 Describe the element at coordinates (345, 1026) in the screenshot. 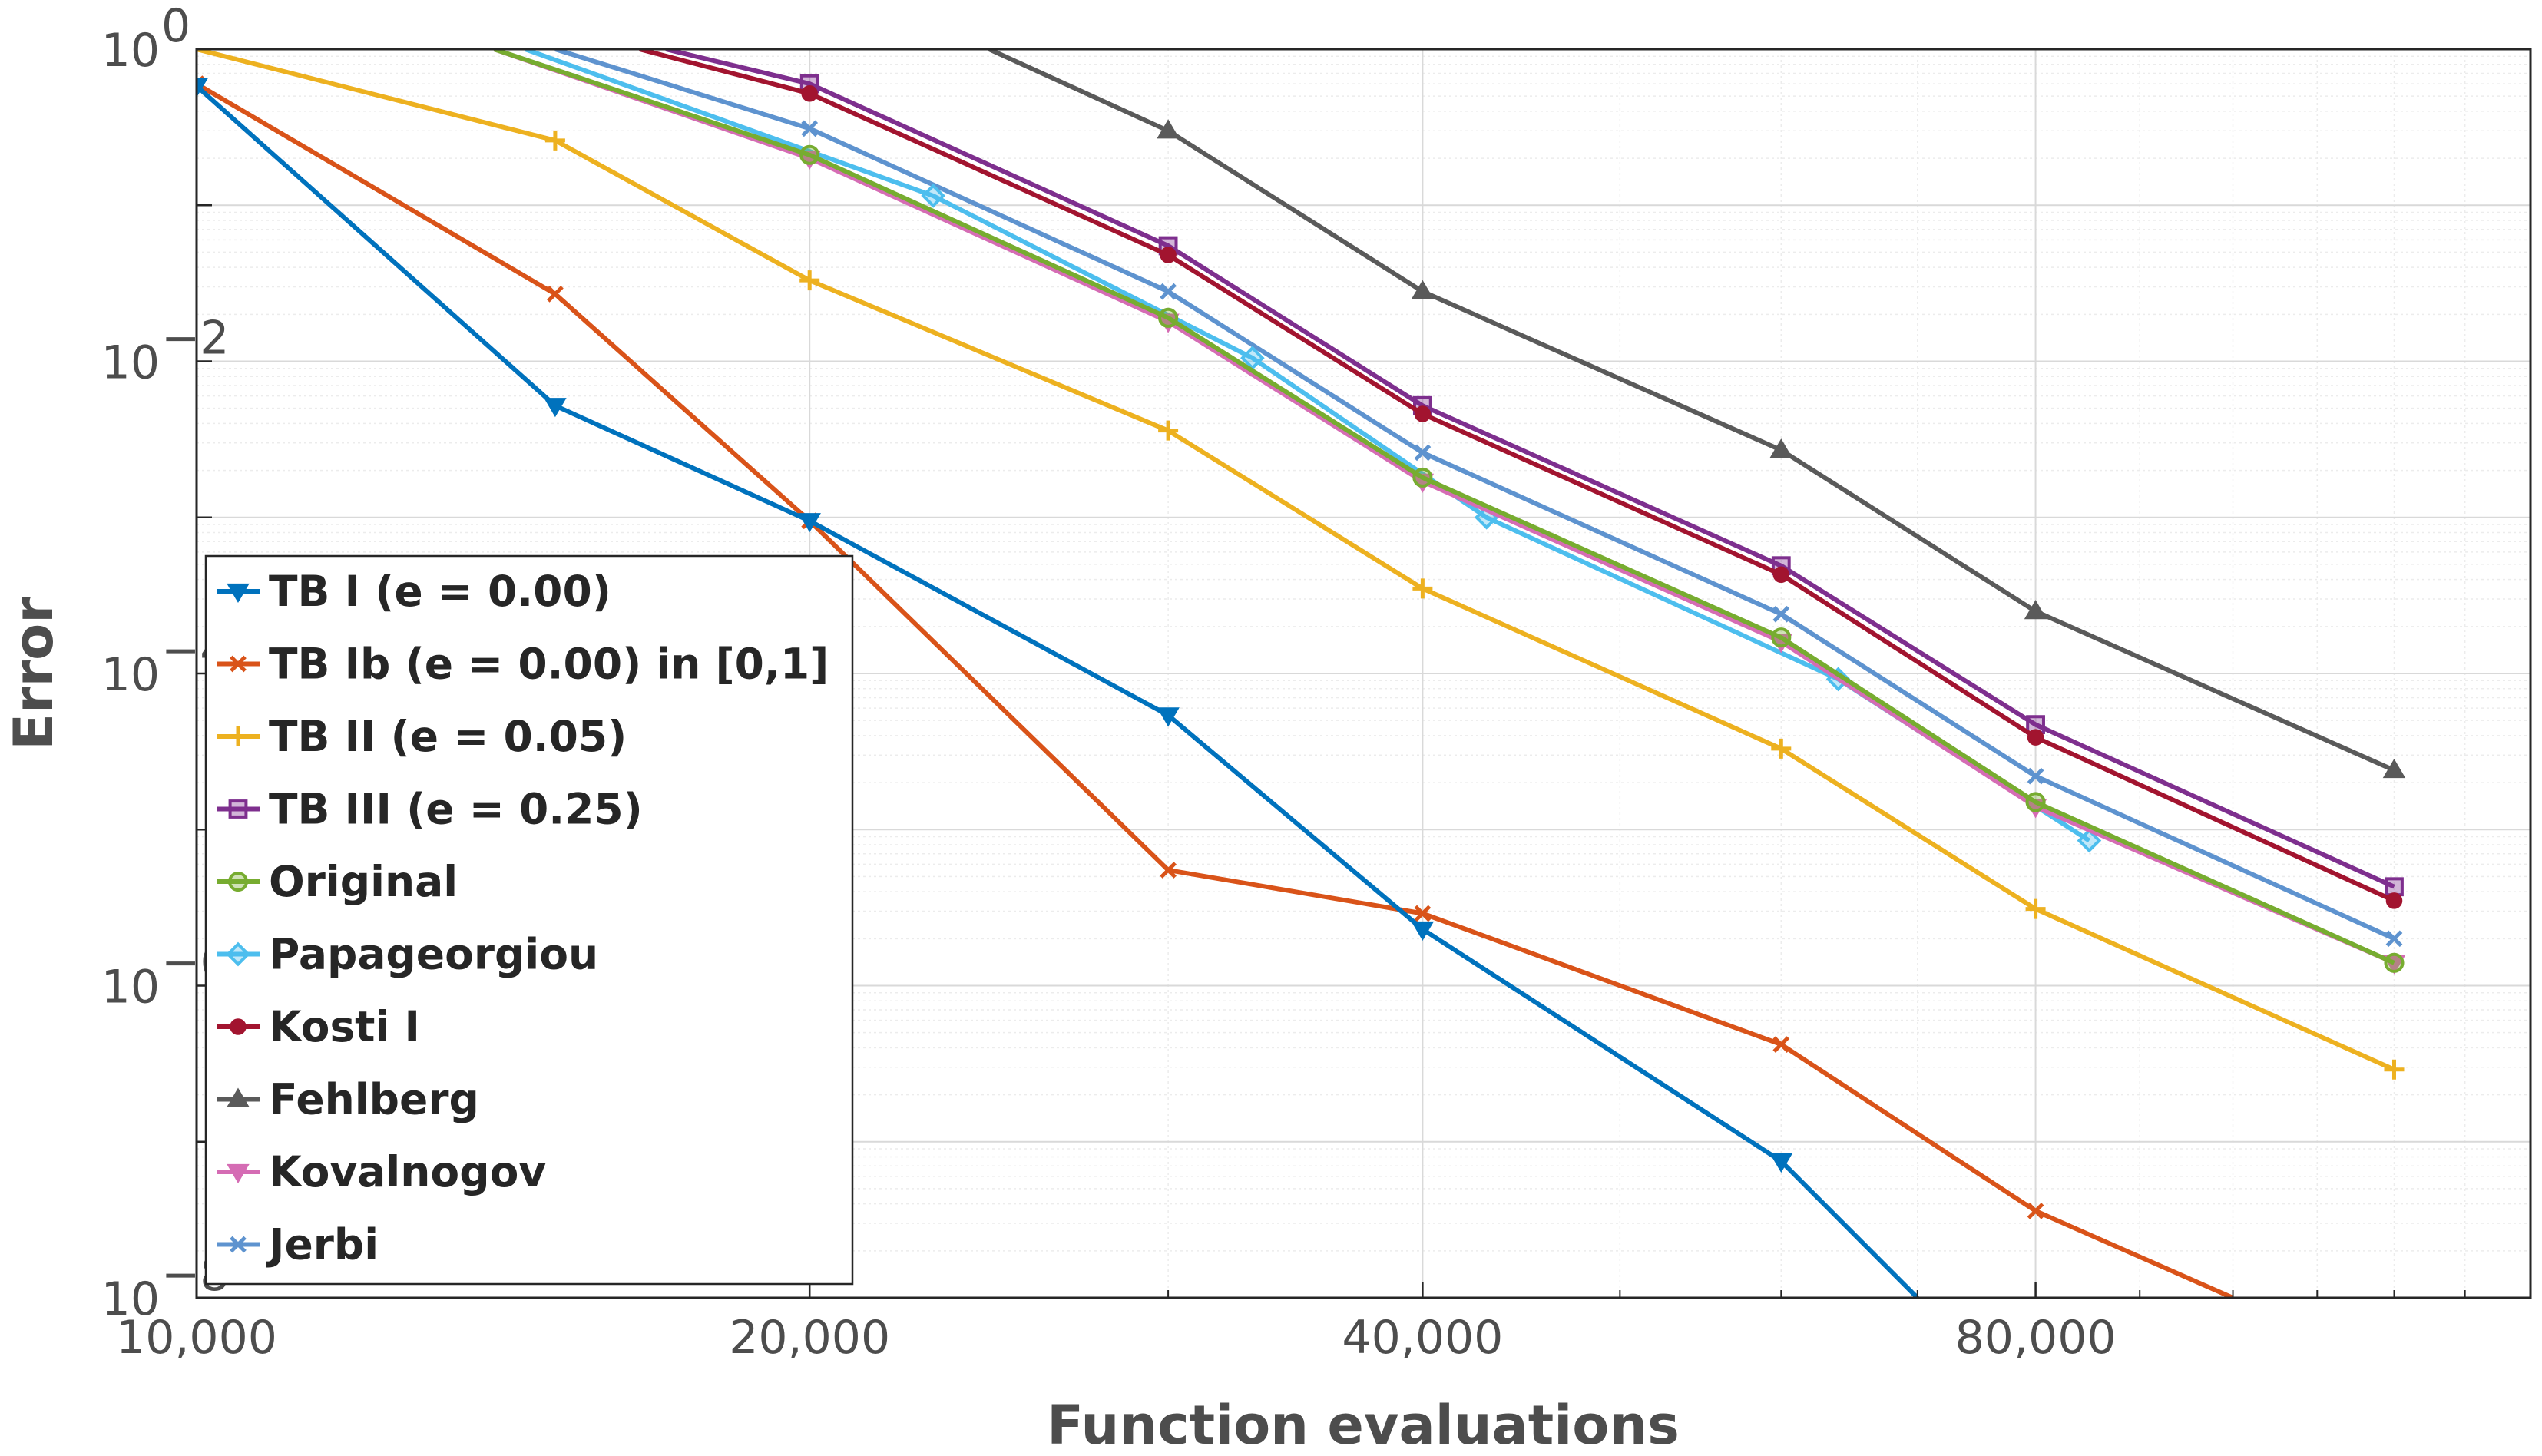

I see `legend-label: Kosti I` at that location.